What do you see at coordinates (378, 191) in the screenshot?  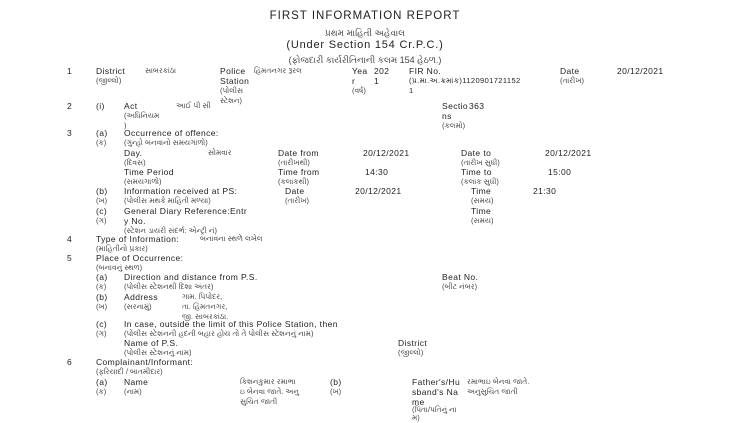 I see `info-date-value: 20/12/2021` at bounding box center [378, 191].